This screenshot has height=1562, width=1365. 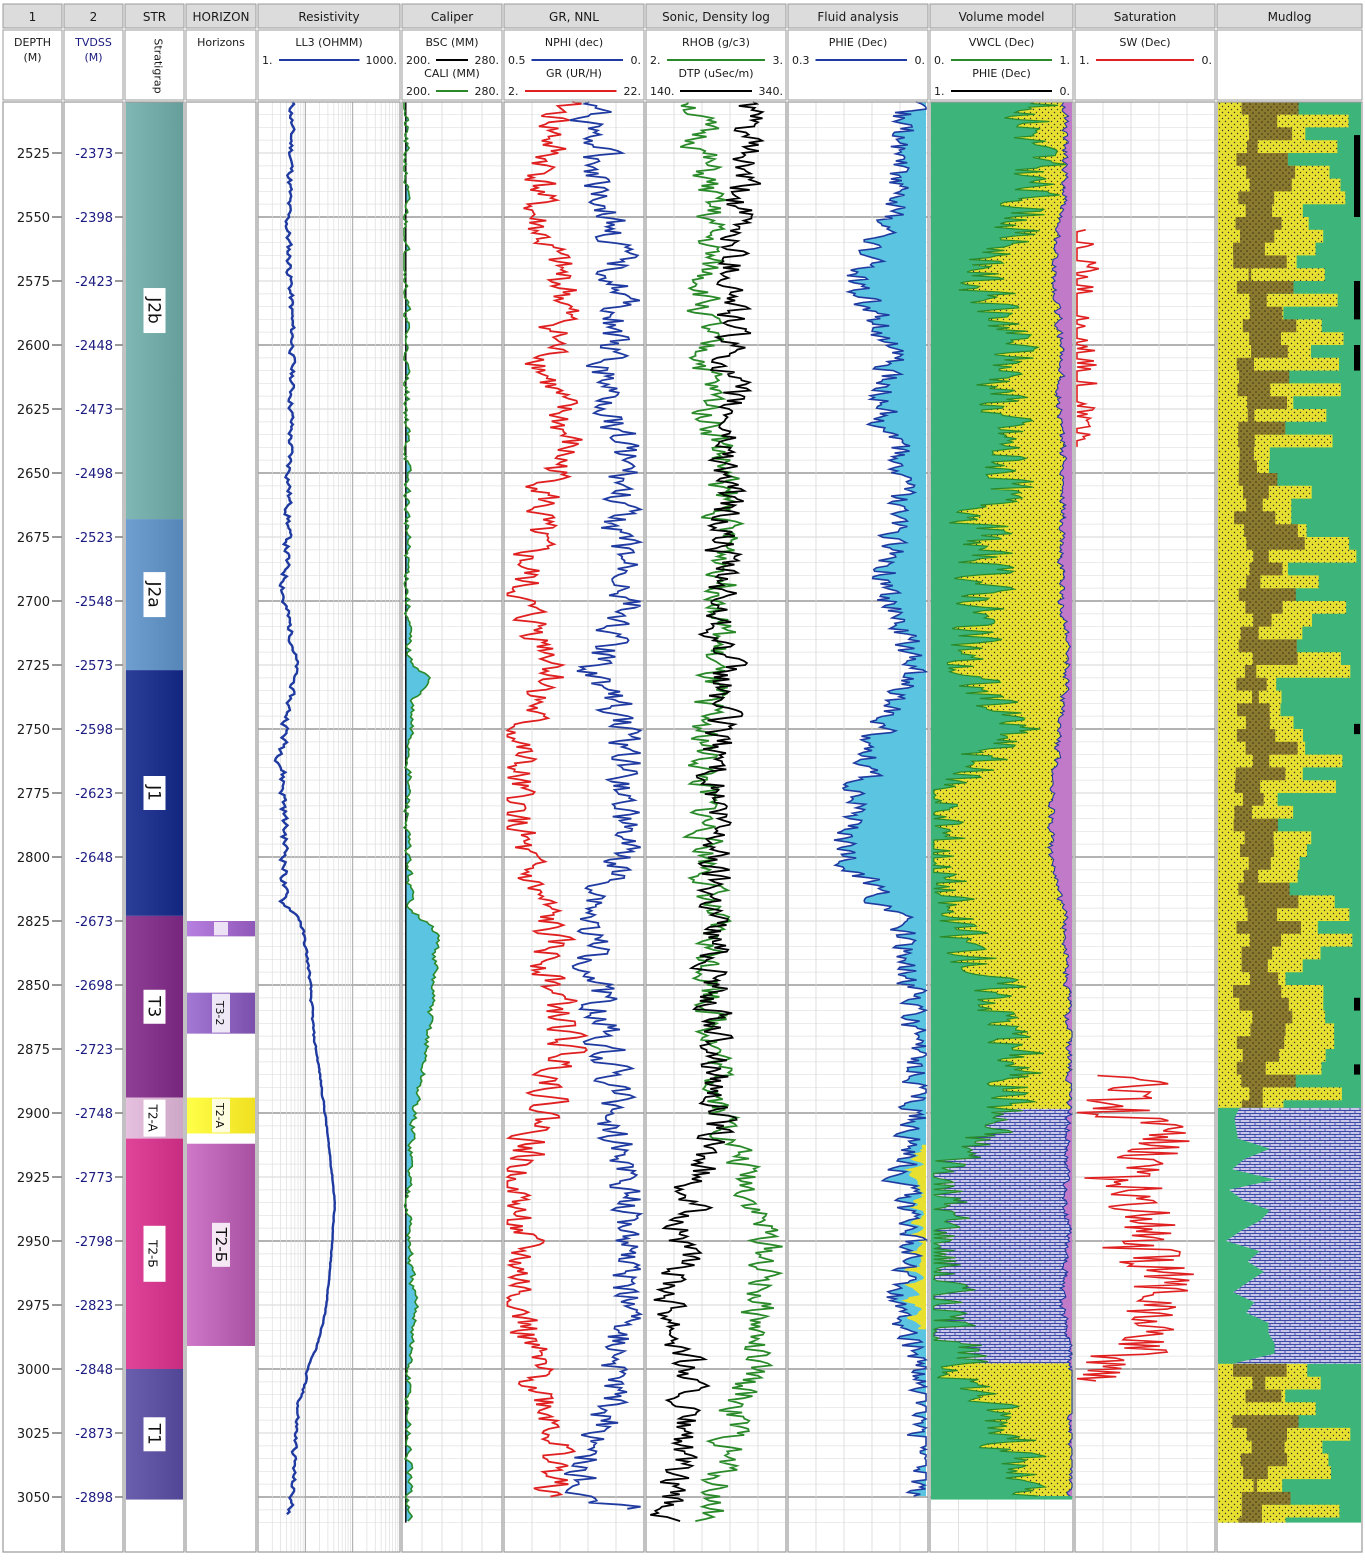 I want to click on curve-scale-left-cali: 200., so click(x=418, y=91).